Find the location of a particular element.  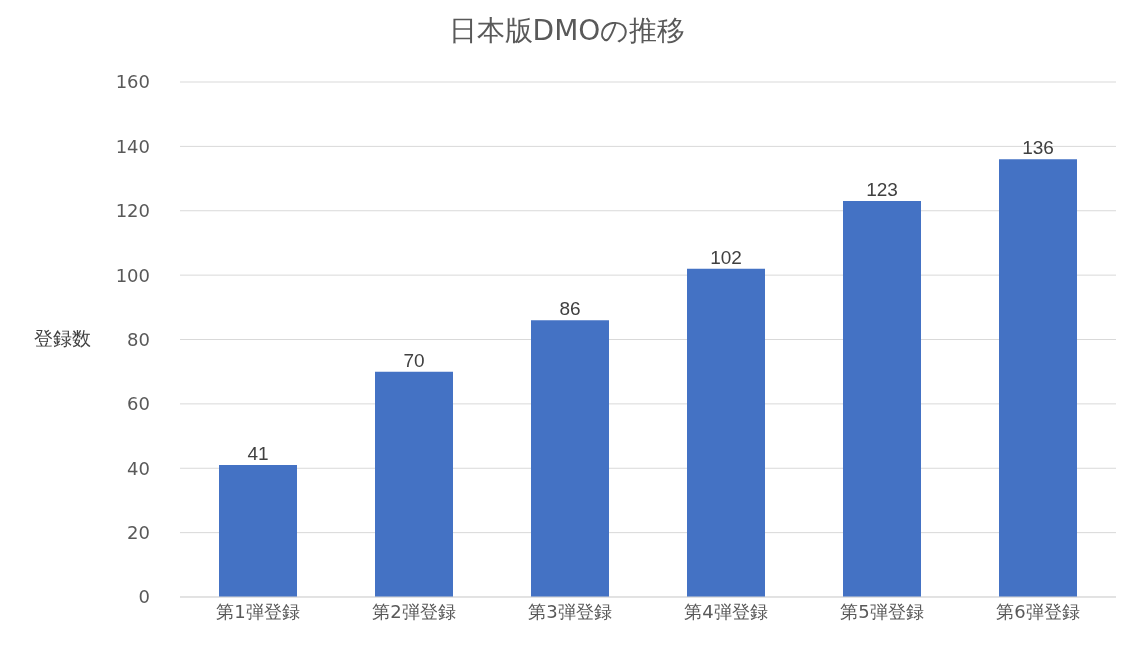

y-tick-label: 120 is located at coordinates (132, 211).